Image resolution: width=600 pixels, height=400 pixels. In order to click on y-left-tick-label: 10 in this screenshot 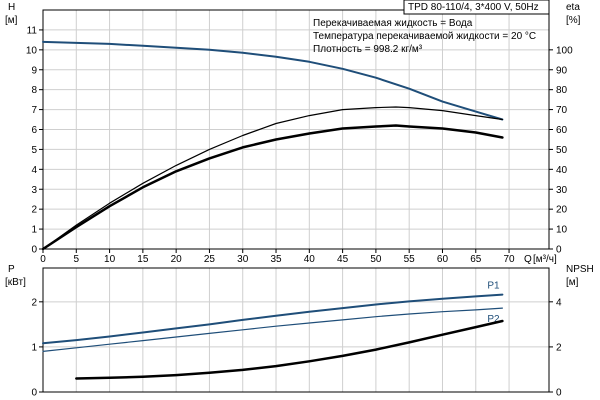, I will do `click(32, 50)`.